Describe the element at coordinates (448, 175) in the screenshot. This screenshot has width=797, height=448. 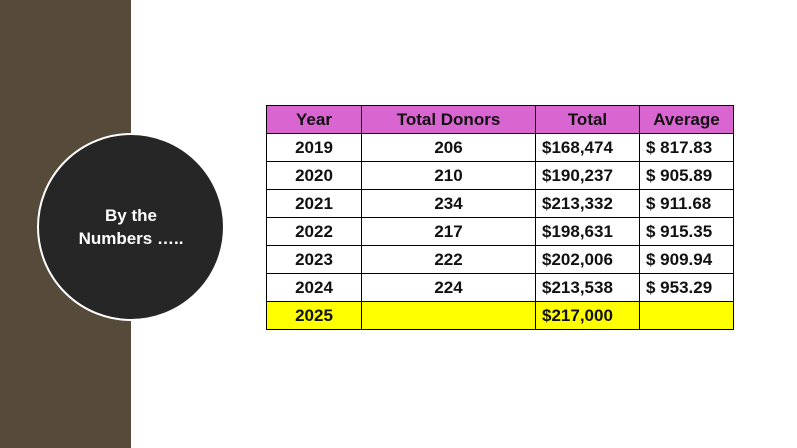
I see `cell-donors: 210` at that location.